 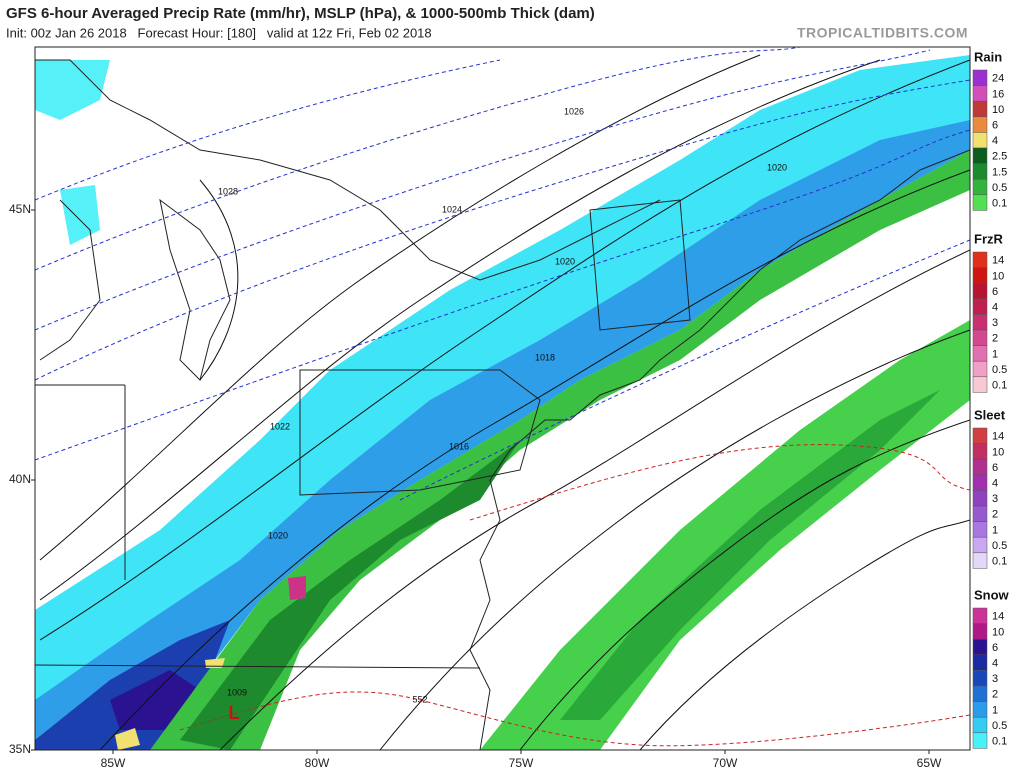 What do you see at coordinates (72, 152) in the screenshot?
I see `snow-area-light` at bounding box center [72, 152].